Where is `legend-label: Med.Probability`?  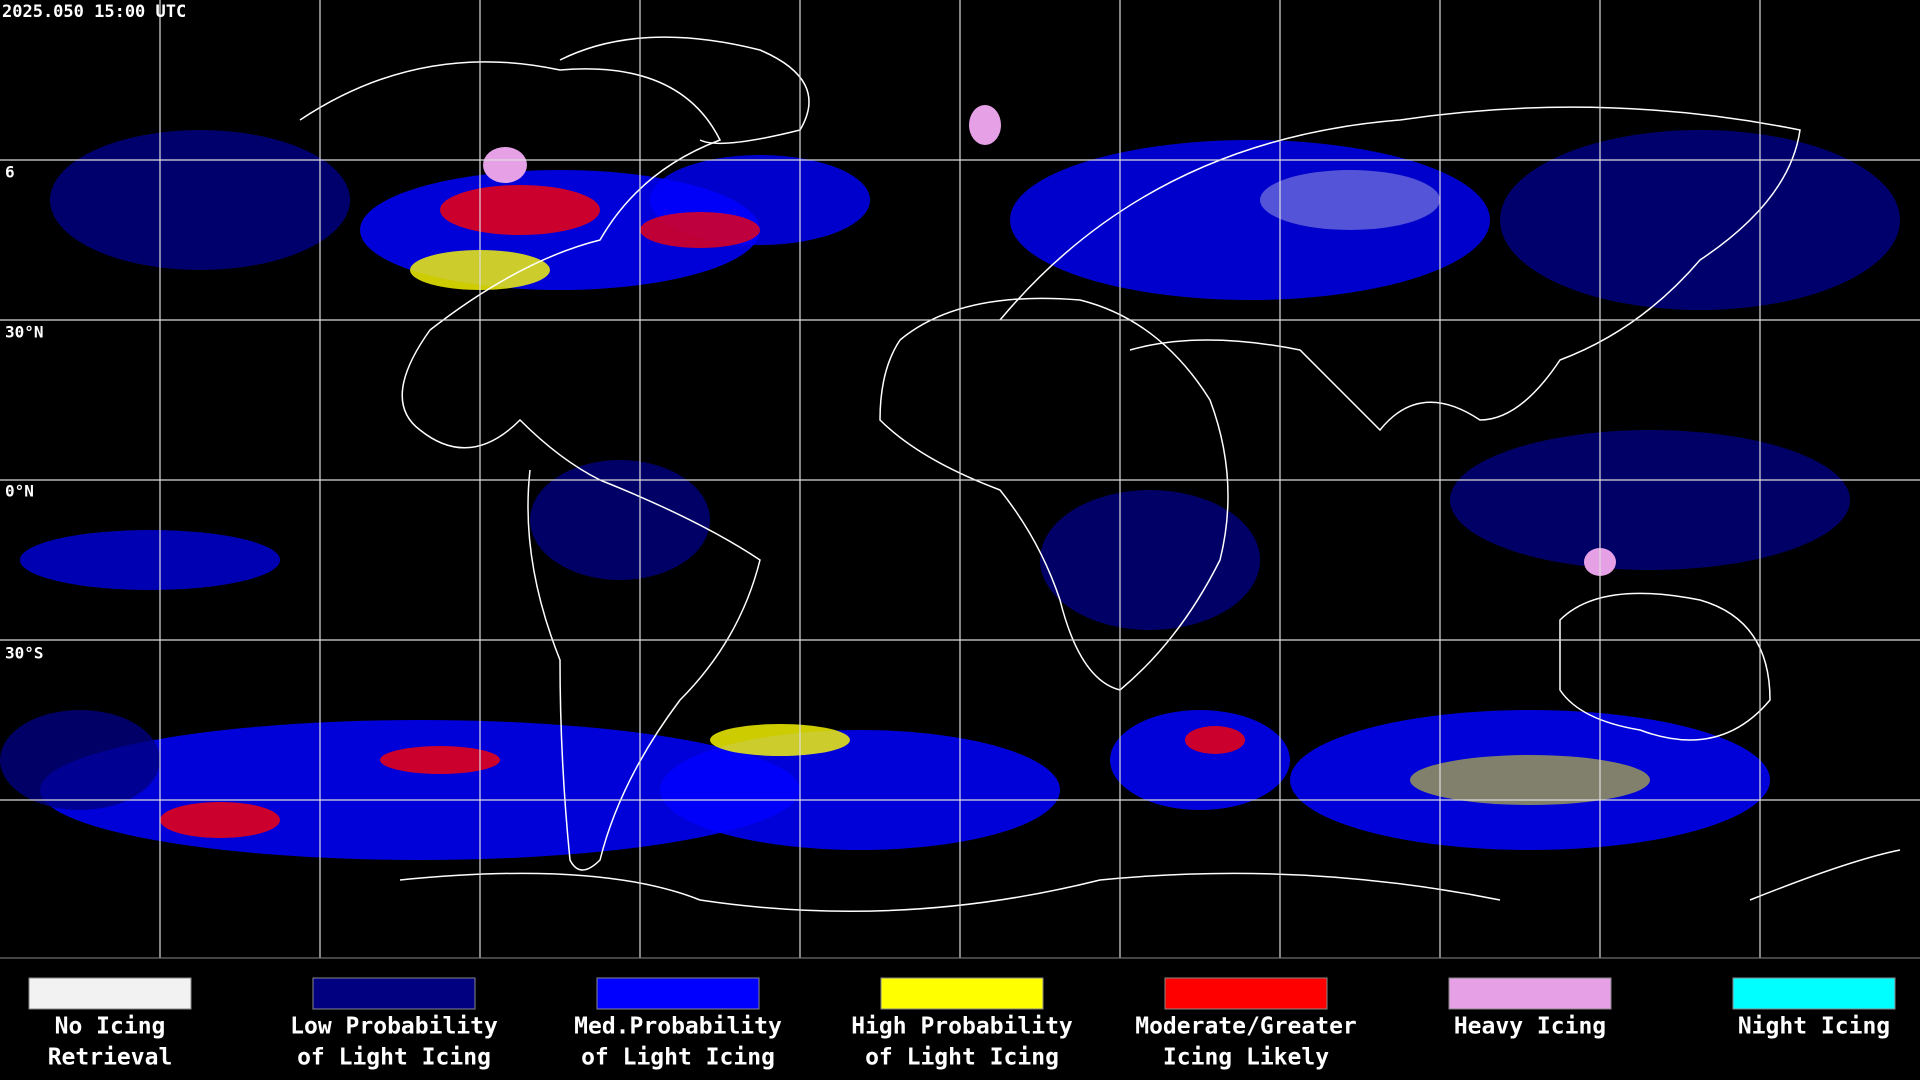
legend-label: Med.Probability is located at coordinates (678, 1027).